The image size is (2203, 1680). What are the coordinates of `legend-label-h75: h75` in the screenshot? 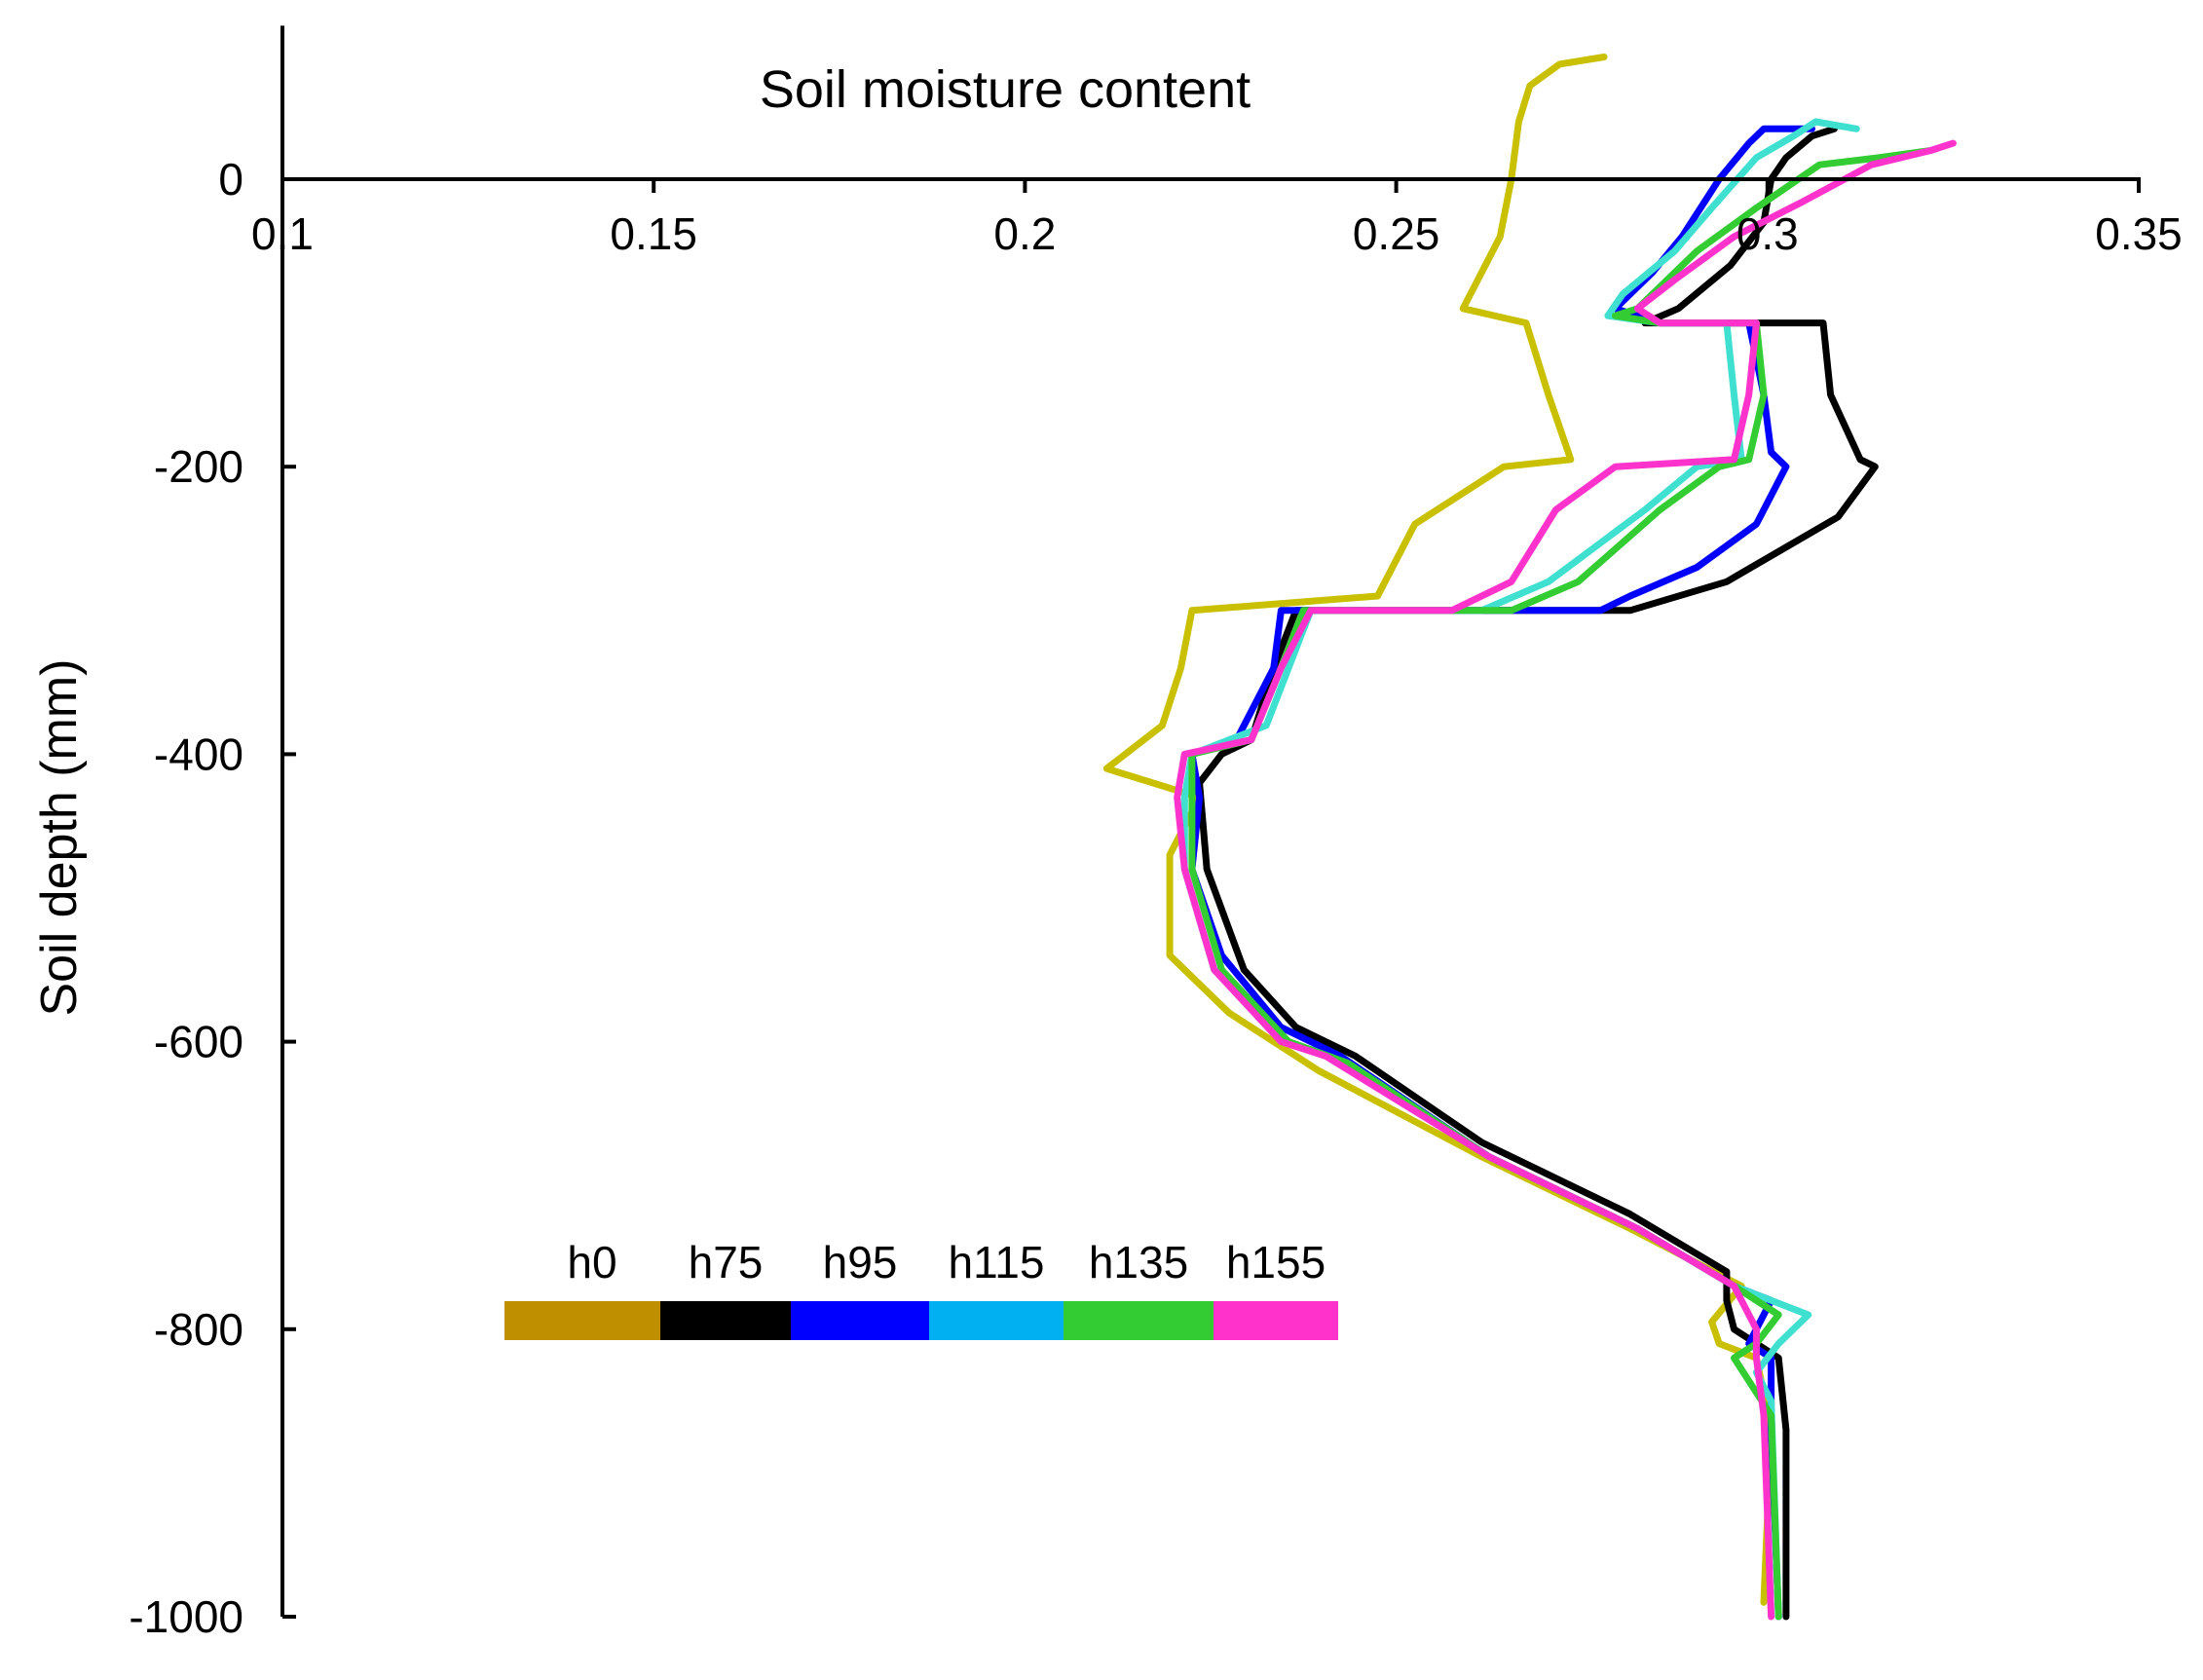 It's located at (727, 1262).